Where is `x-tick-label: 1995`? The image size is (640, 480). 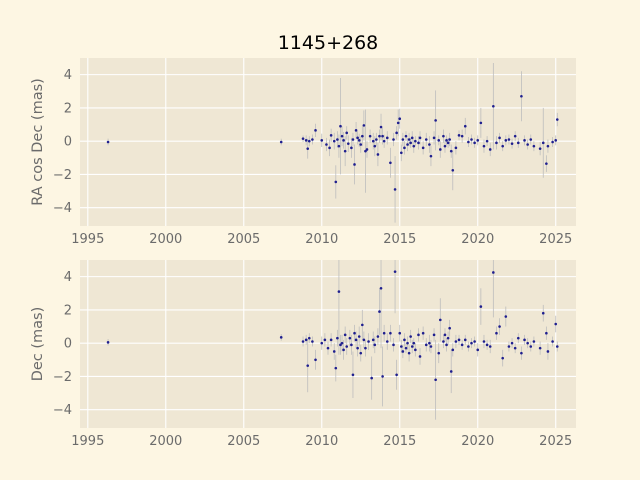
x-tick-label: 1995 is located at coordinates (87, 441).